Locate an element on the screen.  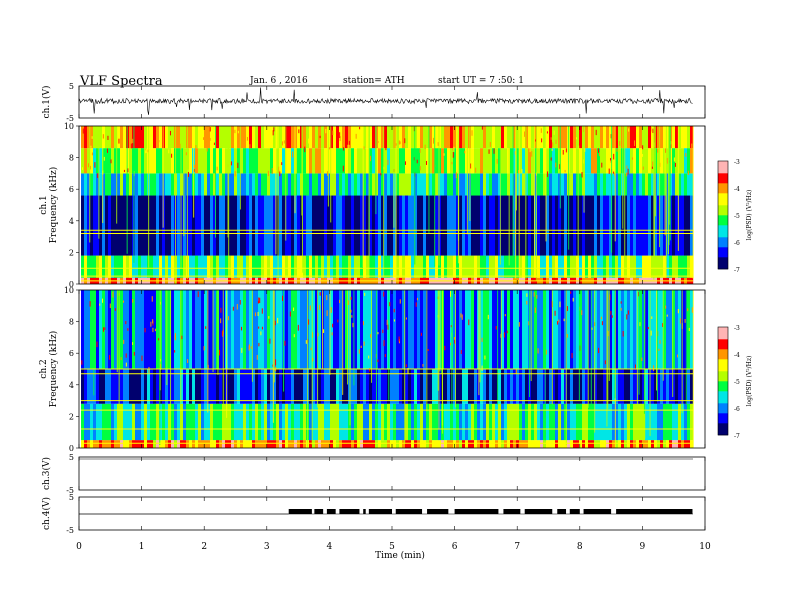
y-tick-label: -5 is located at coordinates (70, 118).